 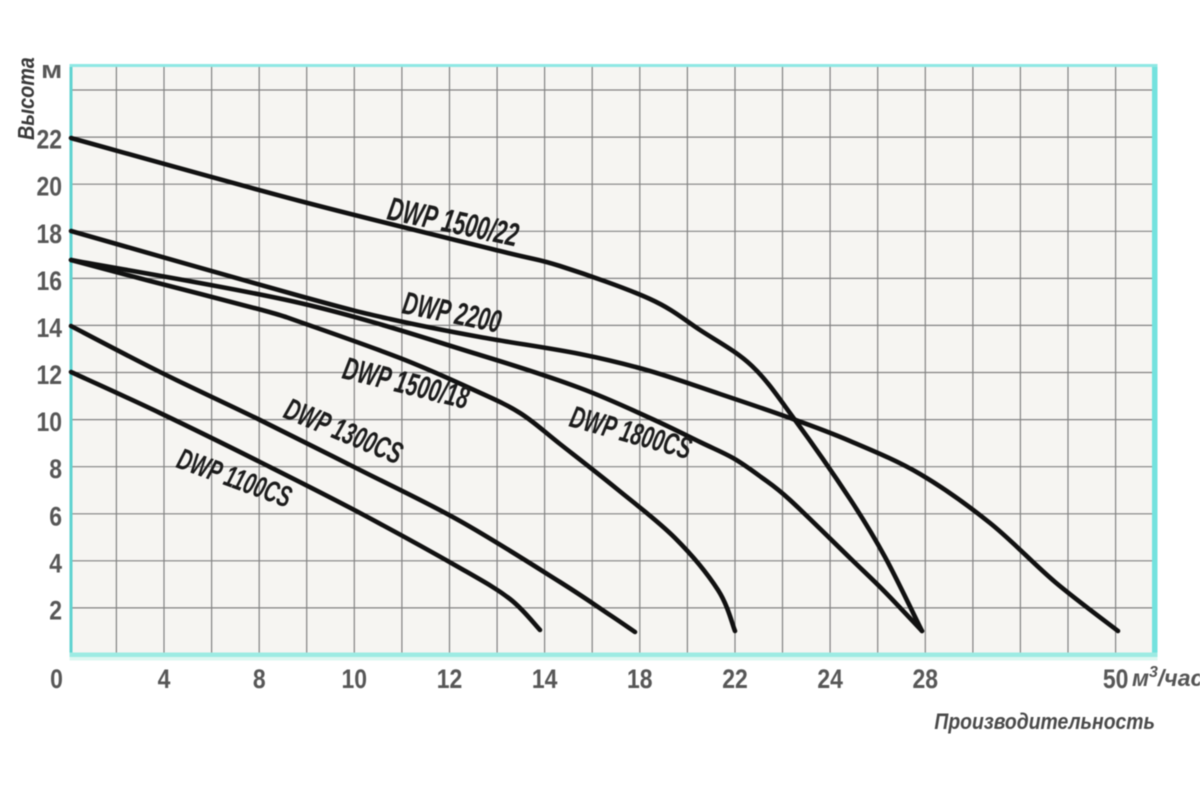 What do you see at coordinates (49, 187) in the screenshot?
I see `svg-text: 20` at bounding box center [49, 187].